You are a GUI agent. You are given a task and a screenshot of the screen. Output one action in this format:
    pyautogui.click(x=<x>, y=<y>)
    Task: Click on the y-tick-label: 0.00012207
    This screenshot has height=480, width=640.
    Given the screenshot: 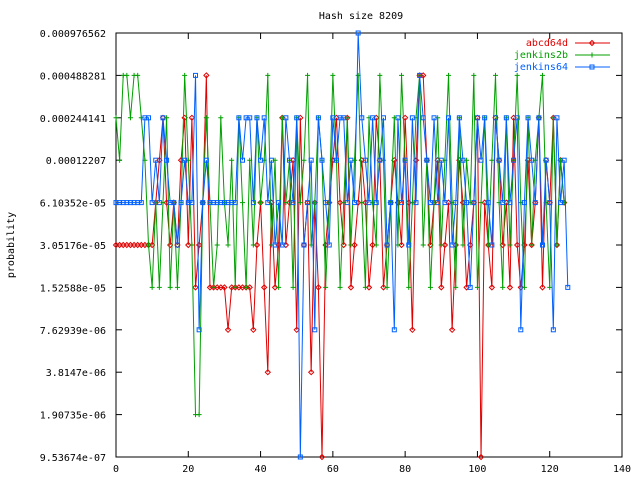 What is the action you would take?
    pyautogui.click(x=76, y=161)
    